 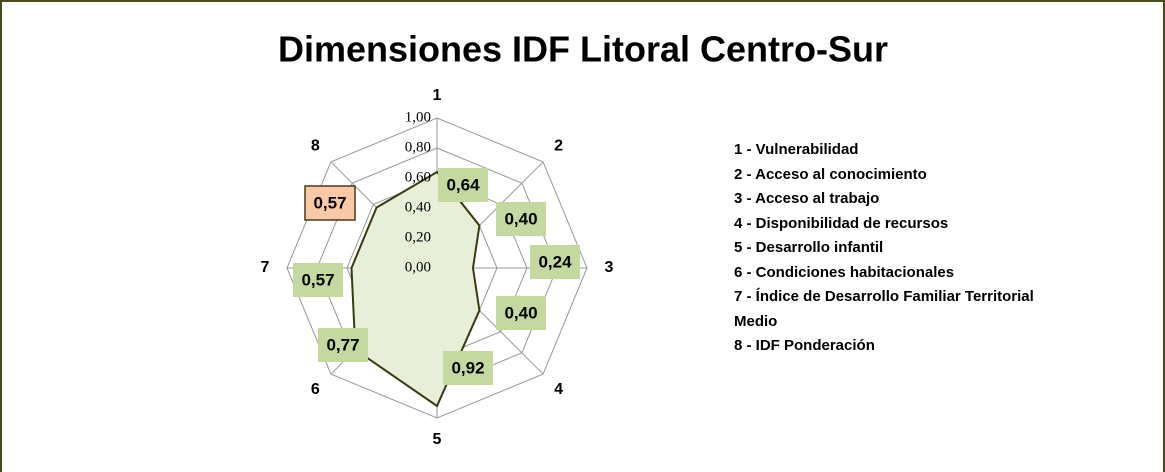 What do you see at coordinates (437, 439) in the screenshot?
I see `category-label: 5` at bounding box center [437, 439].